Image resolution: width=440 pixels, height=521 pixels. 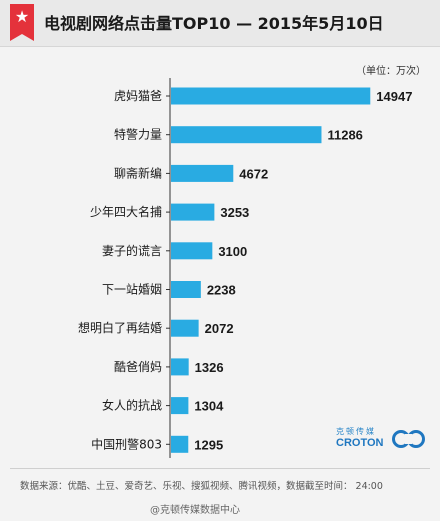 I want to click on category-label: 想明白了再结婚, so click(x=120, y=327).